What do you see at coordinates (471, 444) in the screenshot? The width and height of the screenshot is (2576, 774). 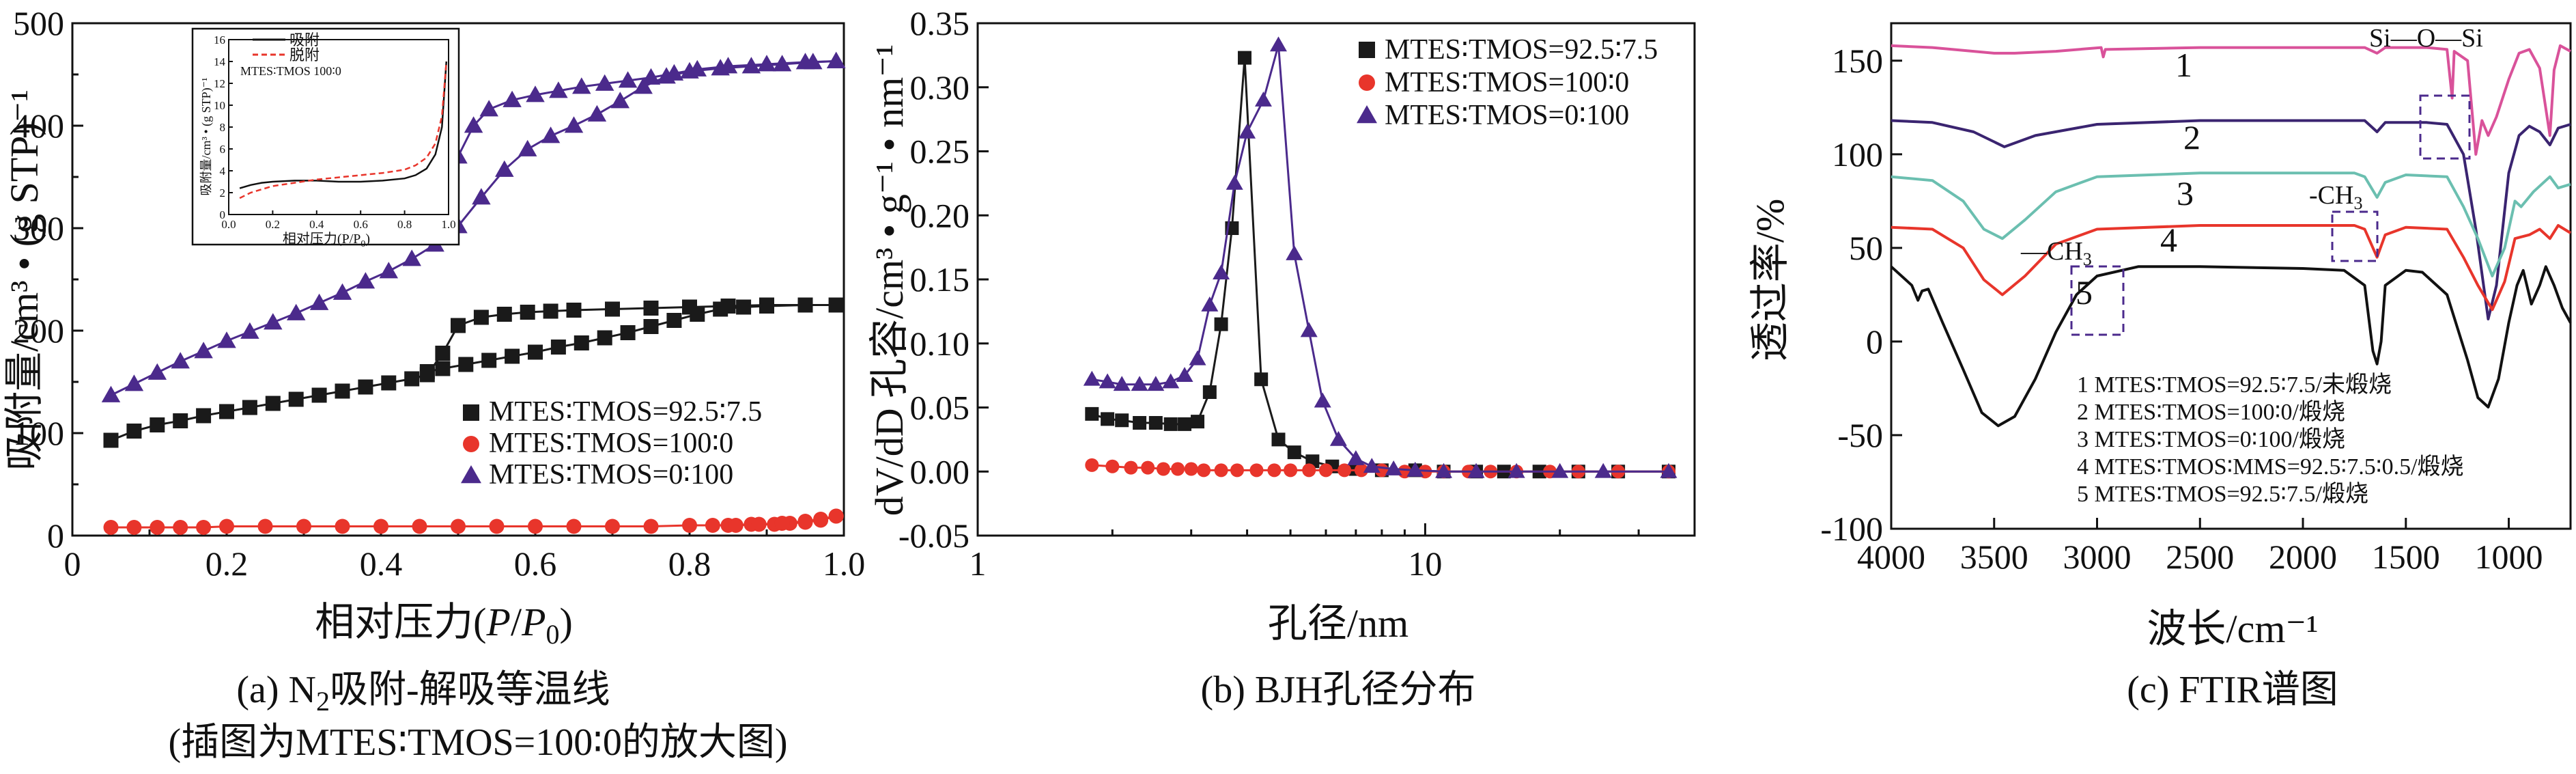 I see `legend-marker` at bounding box center [471, 444].